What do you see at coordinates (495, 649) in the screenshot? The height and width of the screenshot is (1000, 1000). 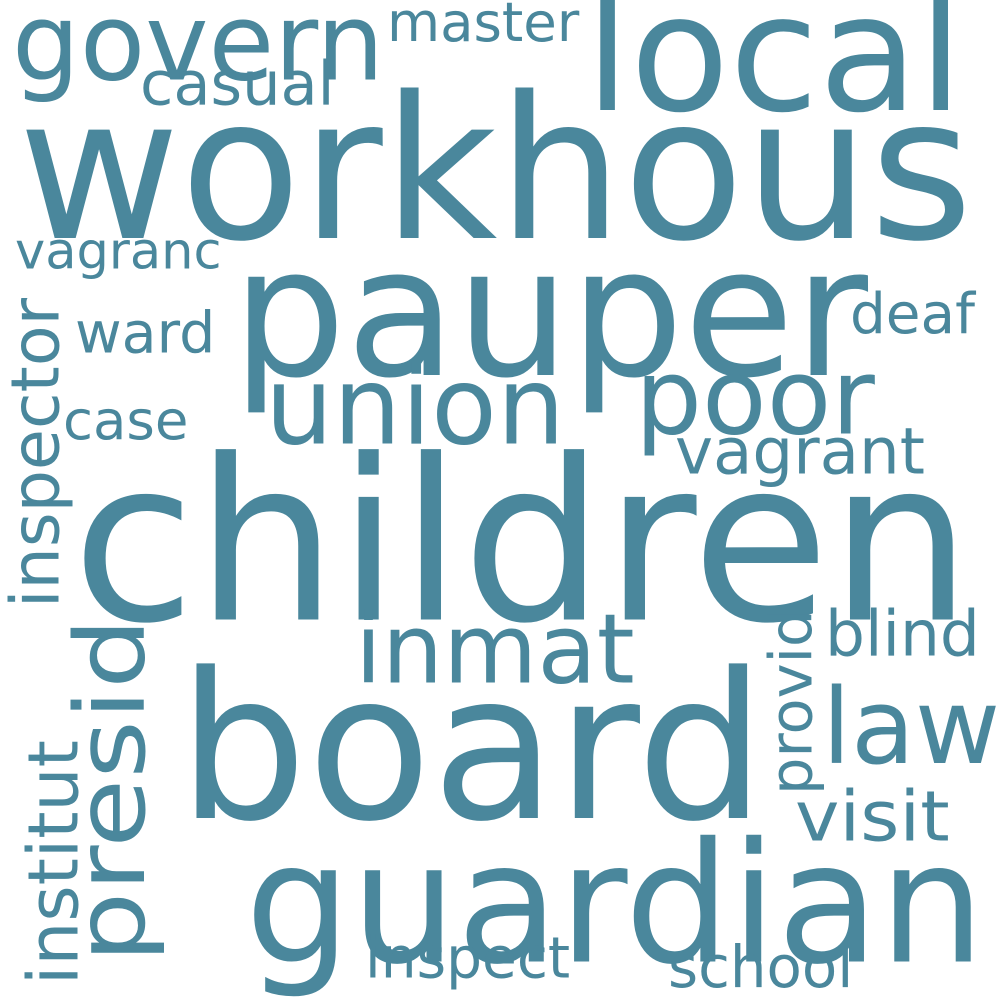 I see `word-inmat: inmat` at bounding box center [495, 649].